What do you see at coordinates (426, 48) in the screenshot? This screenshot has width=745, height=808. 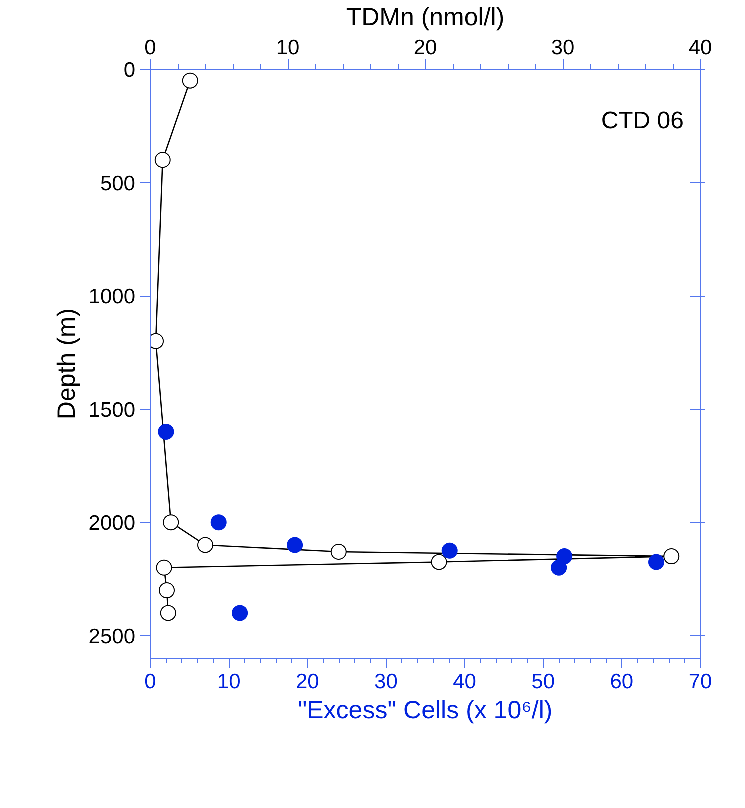 I see `x2-tick-label: 20` at bounding box center [426, 48].